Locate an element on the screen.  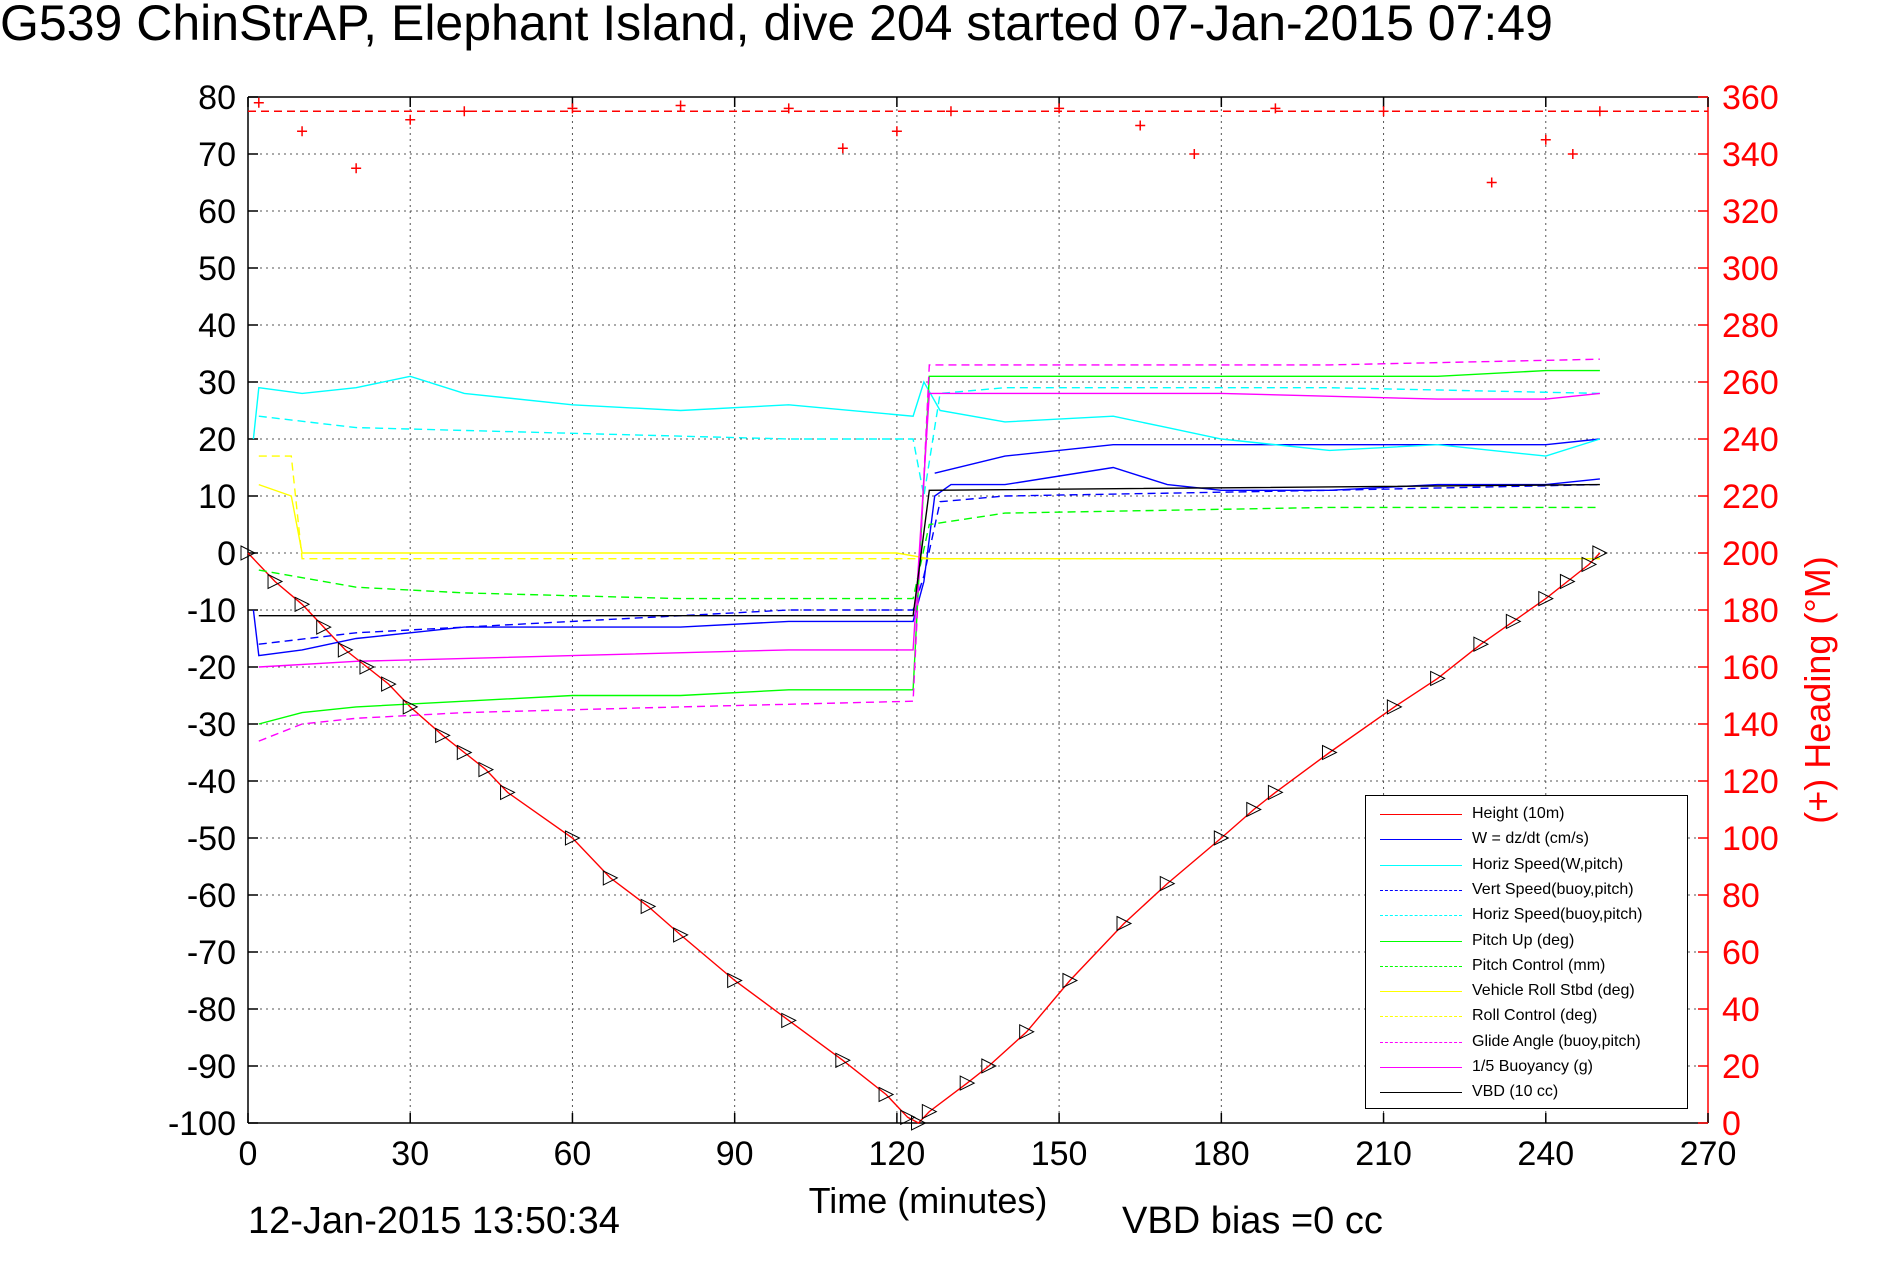
y2-tick-label: 340 is located at coordinates (1750, 155).